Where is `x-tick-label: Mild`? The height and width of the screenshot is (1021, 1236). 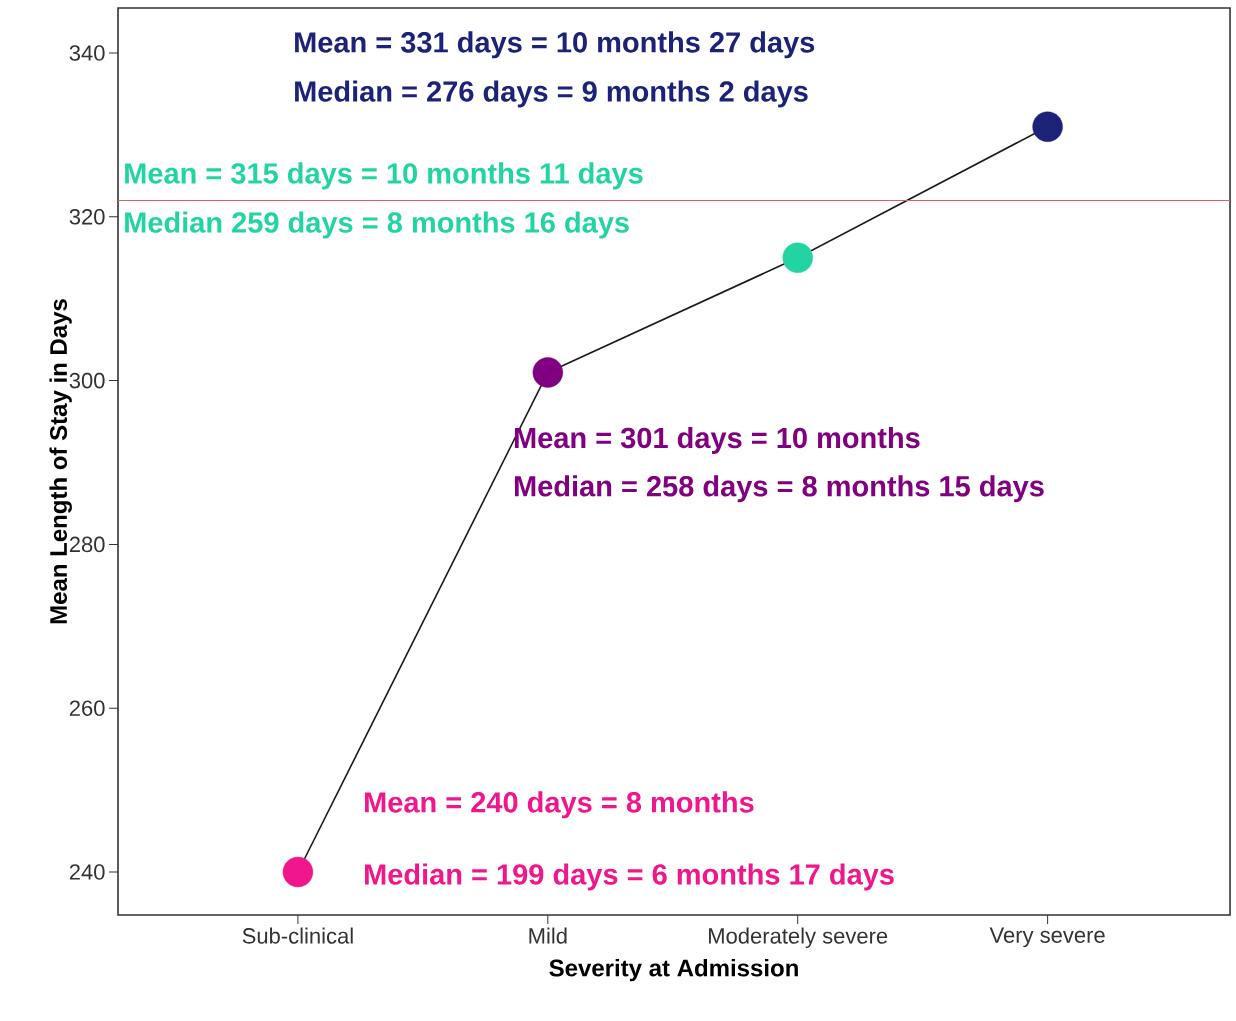
x-tick-label: Mild is located at coordinates (548, 935).